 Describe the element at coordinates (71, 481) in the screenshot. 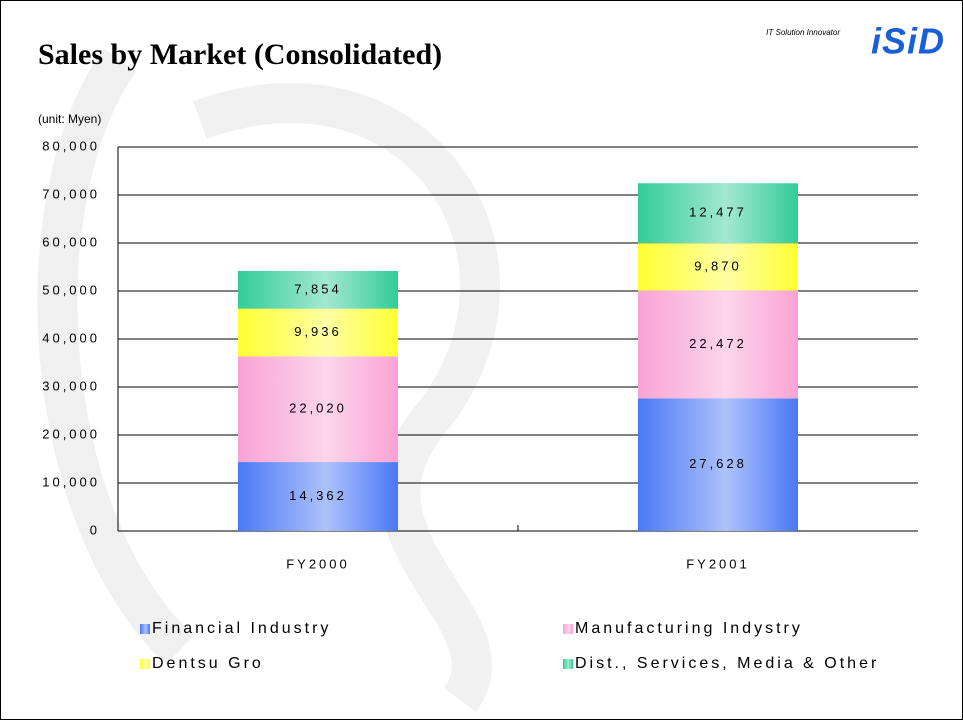

I see `y-tick-label: 10,000` at that location.